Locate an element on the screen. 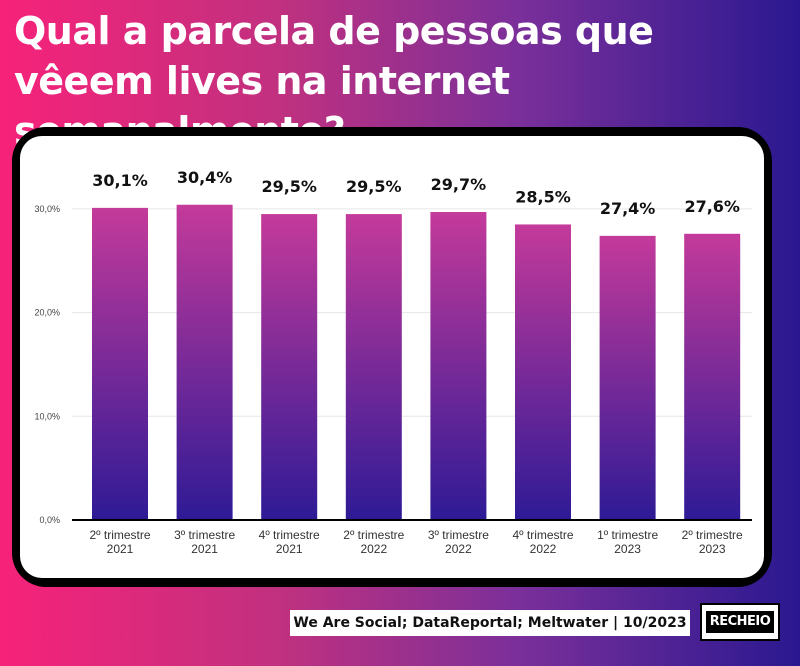 This screenshot has width=800, height=666. recheio-logo: RECHEIO is located at coordinates (740, 622).